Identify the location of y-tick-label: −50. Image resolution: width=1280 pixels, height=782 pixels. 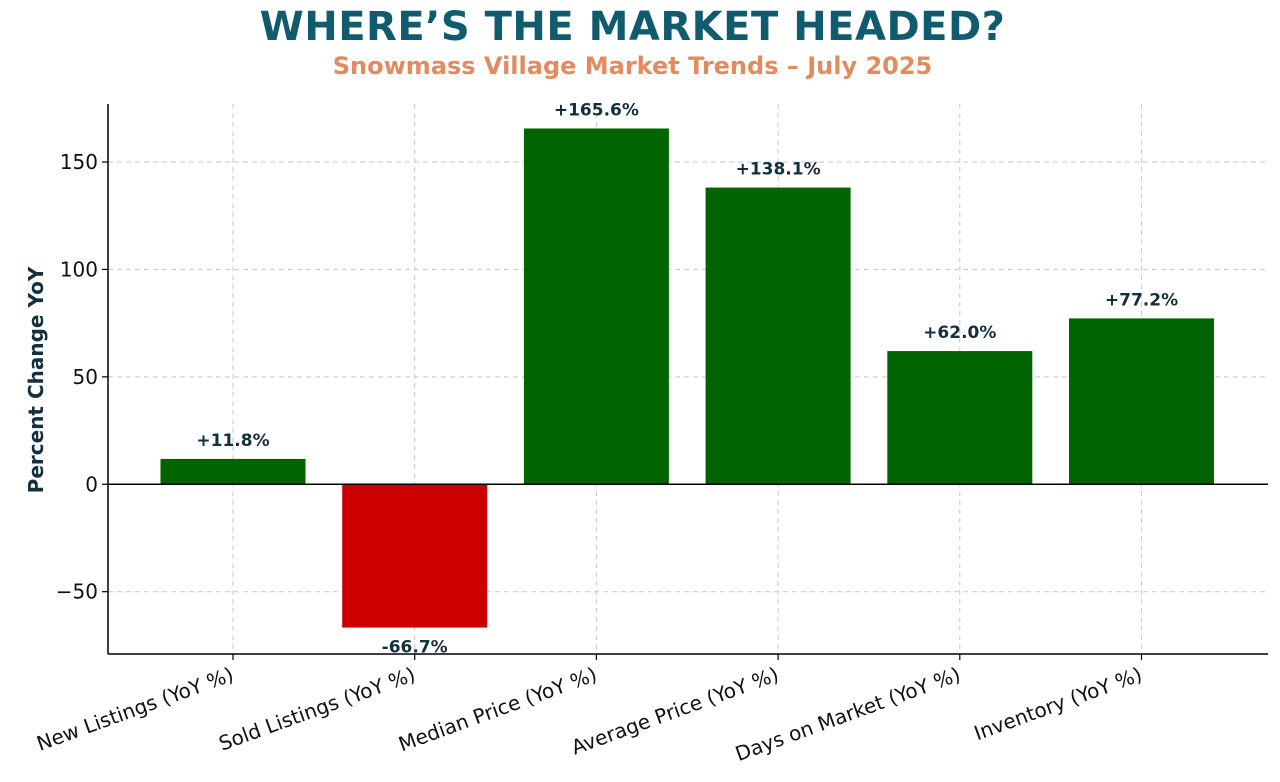
(77, 592).